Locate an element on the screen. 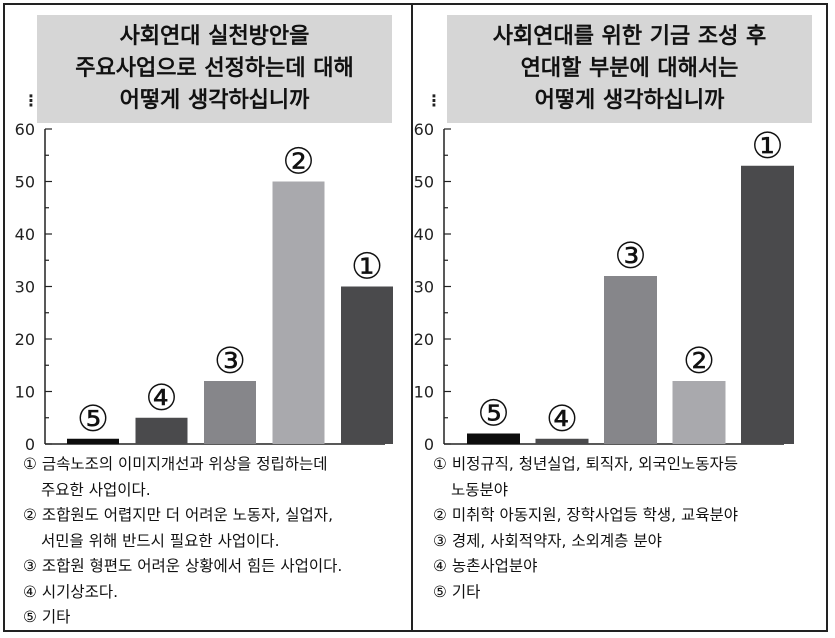 Image resolution: width=835 pixels, height=638 pixels. legend-item-3: ③ 조합원 형편도 어려운 상황에서 힘든 사업이다. is located at coordinates (183, 566).